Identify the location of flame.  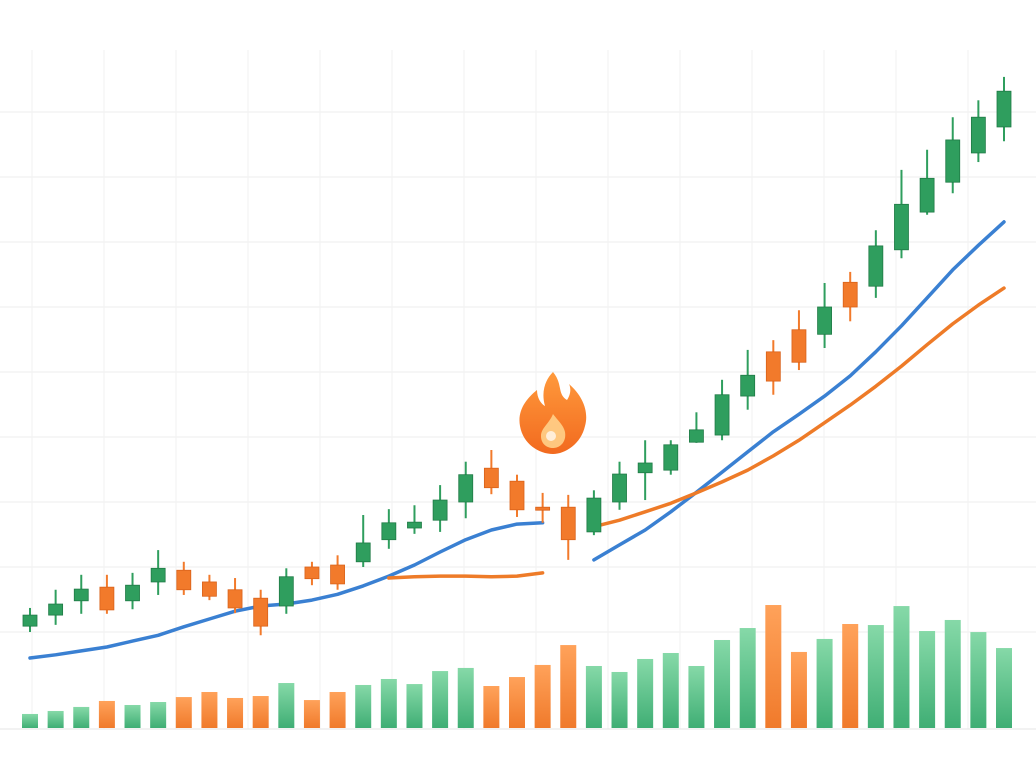
(553, 413).